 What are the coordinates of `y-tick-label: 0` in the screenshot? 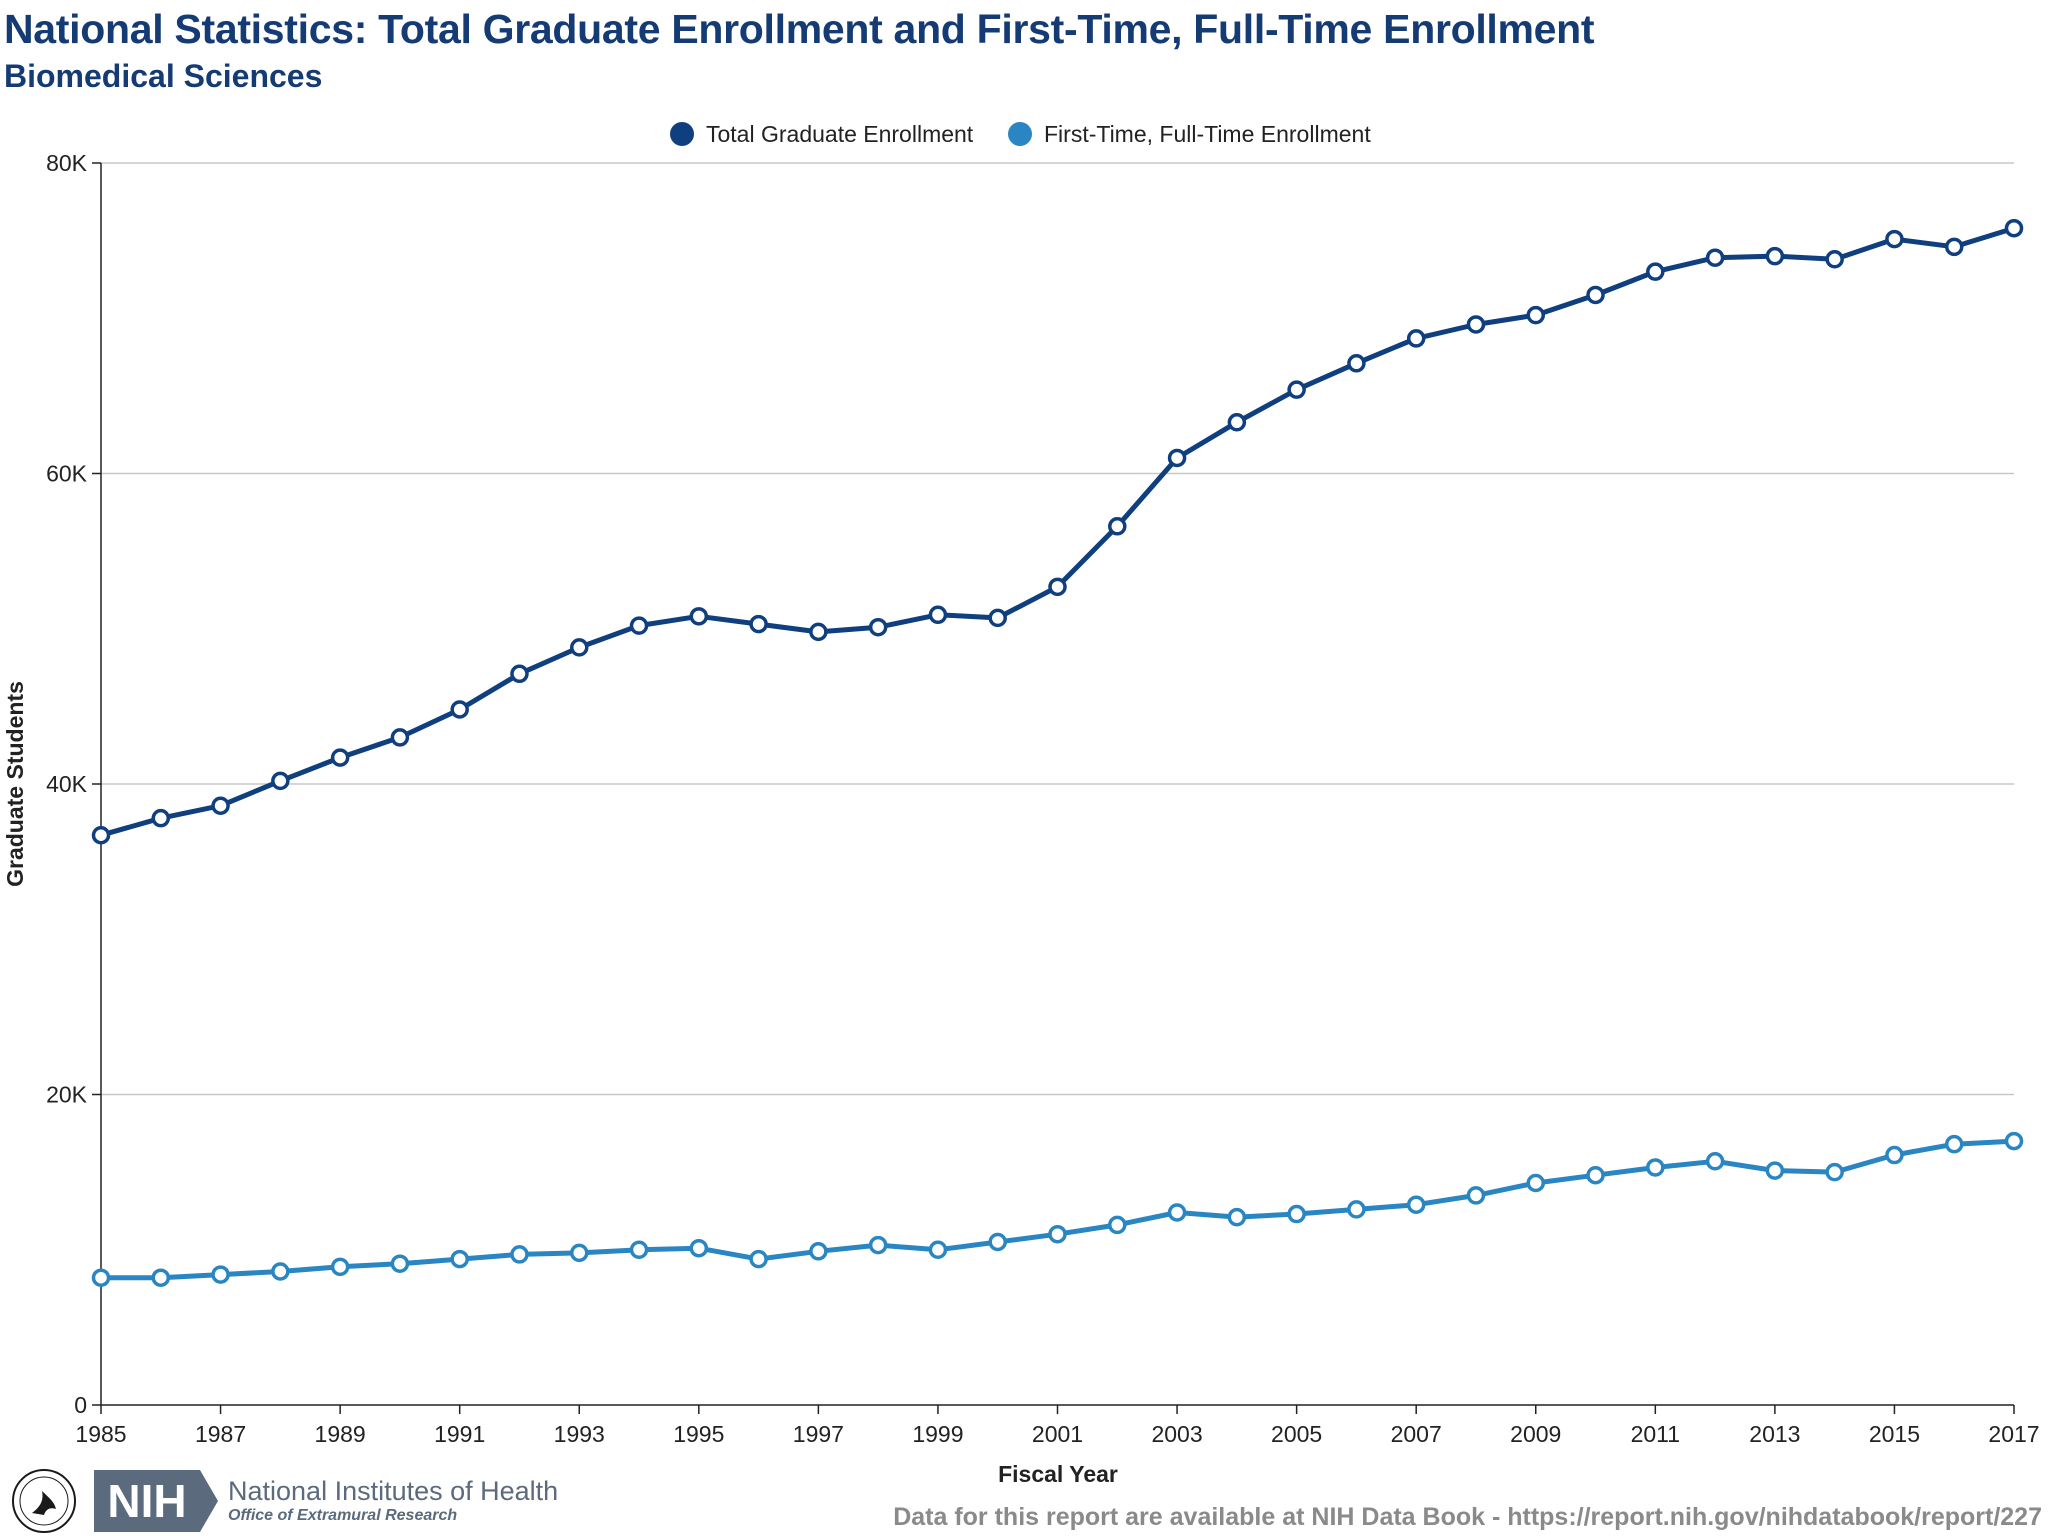 It's located at (80, 1405).